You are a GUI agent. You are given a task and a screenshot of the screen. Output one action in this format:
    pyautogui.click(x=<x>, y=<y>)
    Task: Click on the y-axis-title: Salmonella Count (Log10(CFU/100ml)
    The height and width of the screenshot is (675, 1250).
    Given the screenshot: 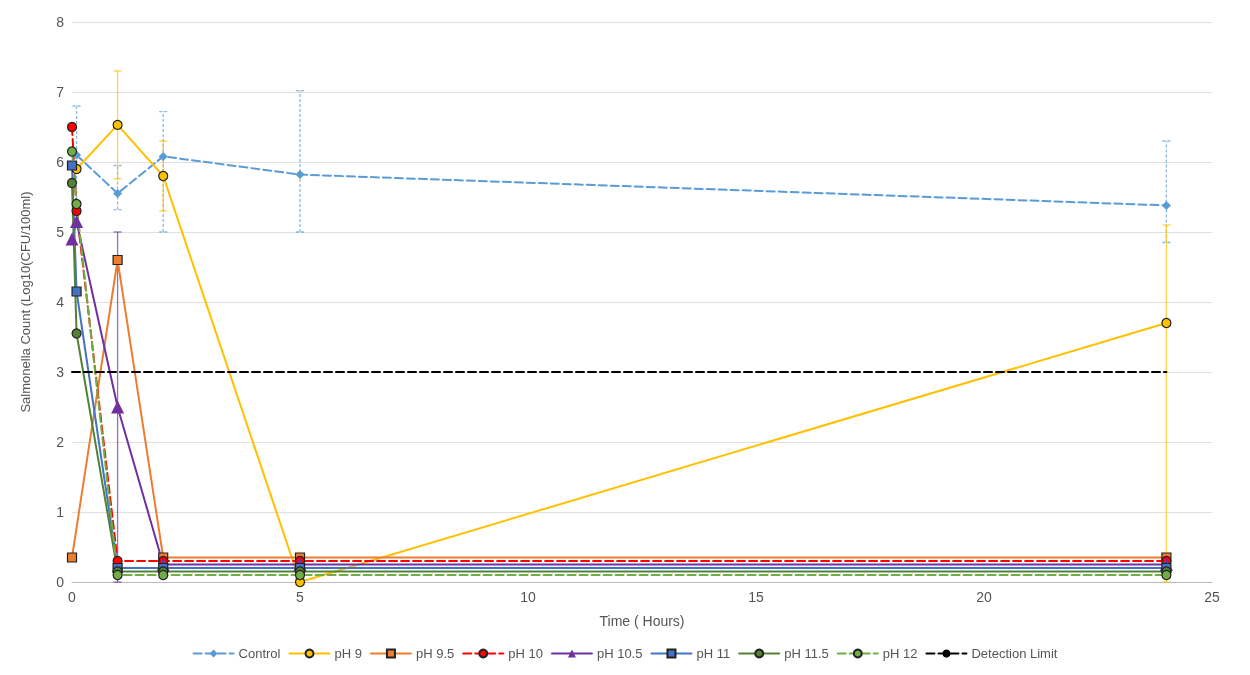 What is the action you would take?
    pyautogui.click(x=25, y=302)
    